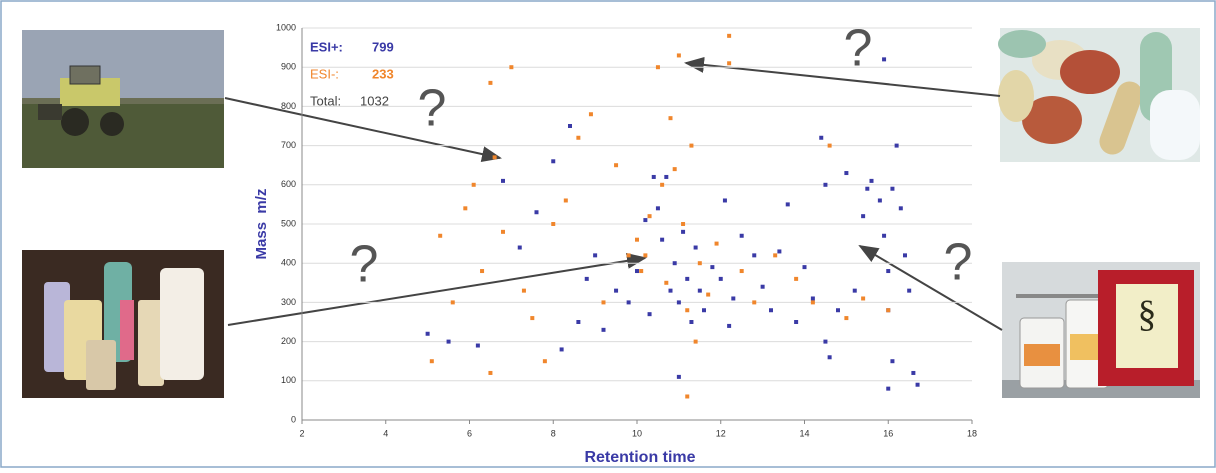 This screenshot has width=1216, height=473. Describe the element at coordinates (804, 433) in the screenshot. I see `x-tick-label: 14` at that location.